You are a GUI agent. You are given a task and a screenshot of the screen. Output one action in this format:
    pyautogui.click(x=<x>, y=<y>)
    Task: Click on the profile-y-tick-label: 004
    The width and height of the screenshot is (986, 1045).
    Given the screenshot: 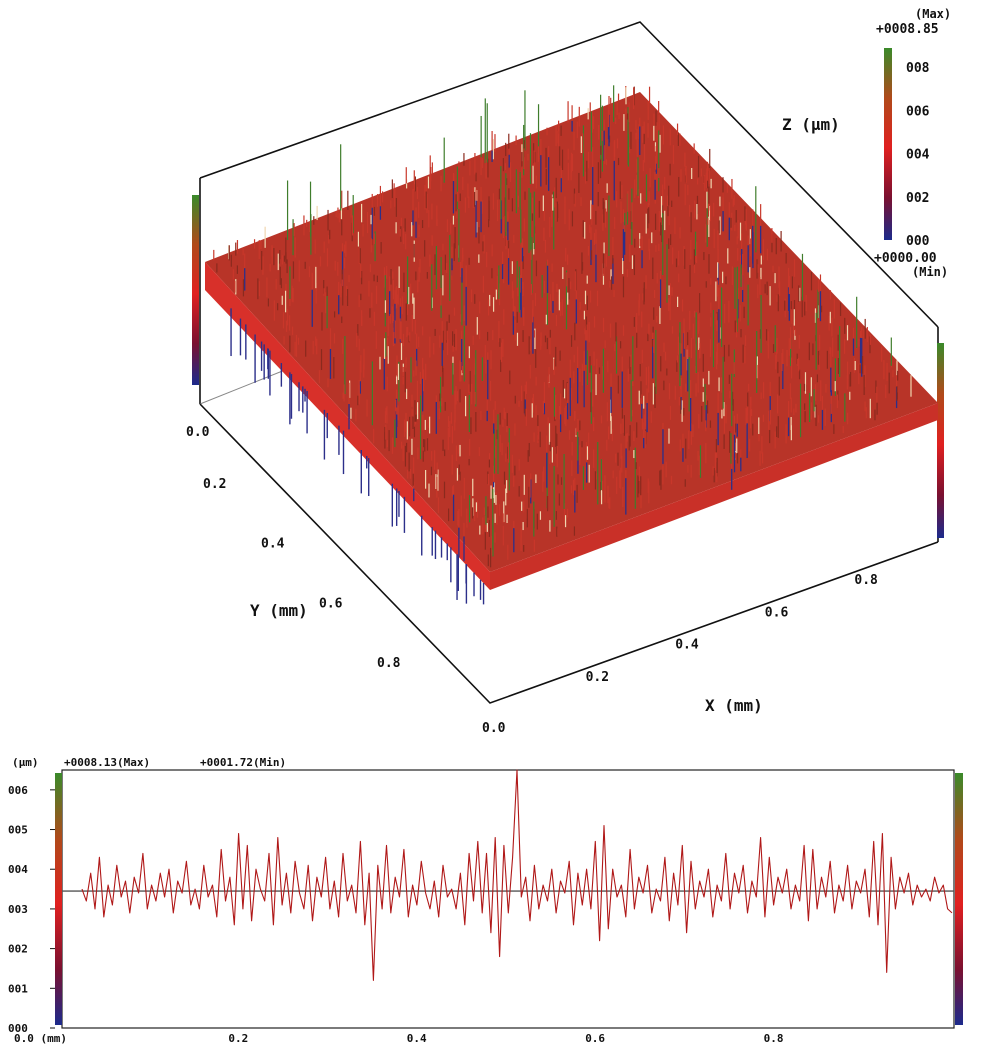 What is the action you would take?
    pyautogui.click(x=18, y=869)
    